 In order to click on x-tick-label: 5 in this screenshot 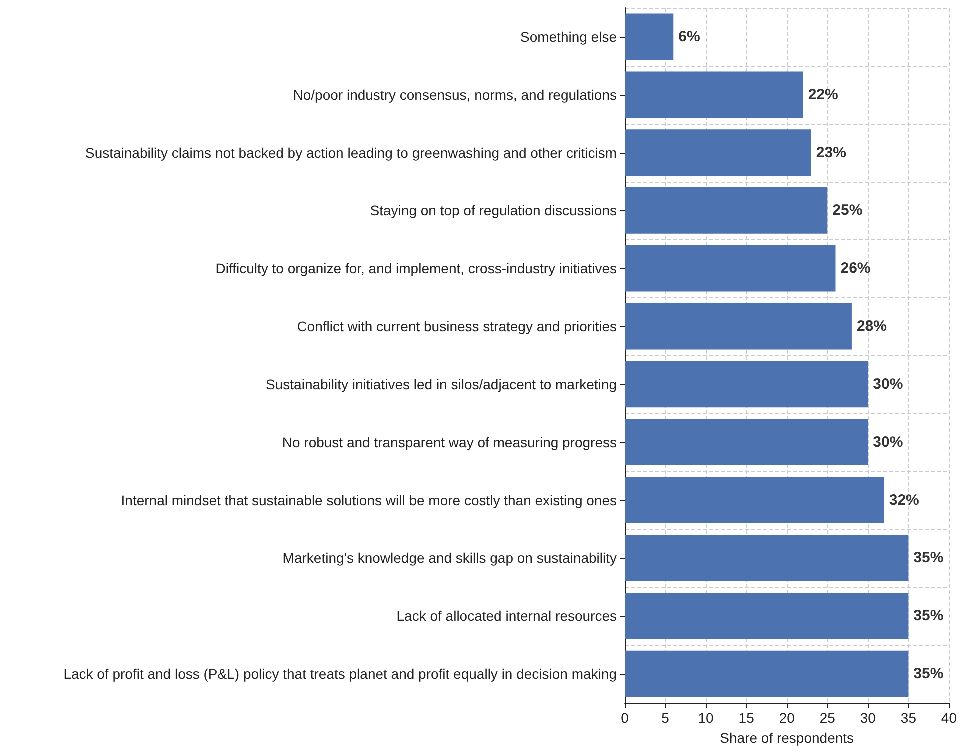, I will do `click(666, 718)`.